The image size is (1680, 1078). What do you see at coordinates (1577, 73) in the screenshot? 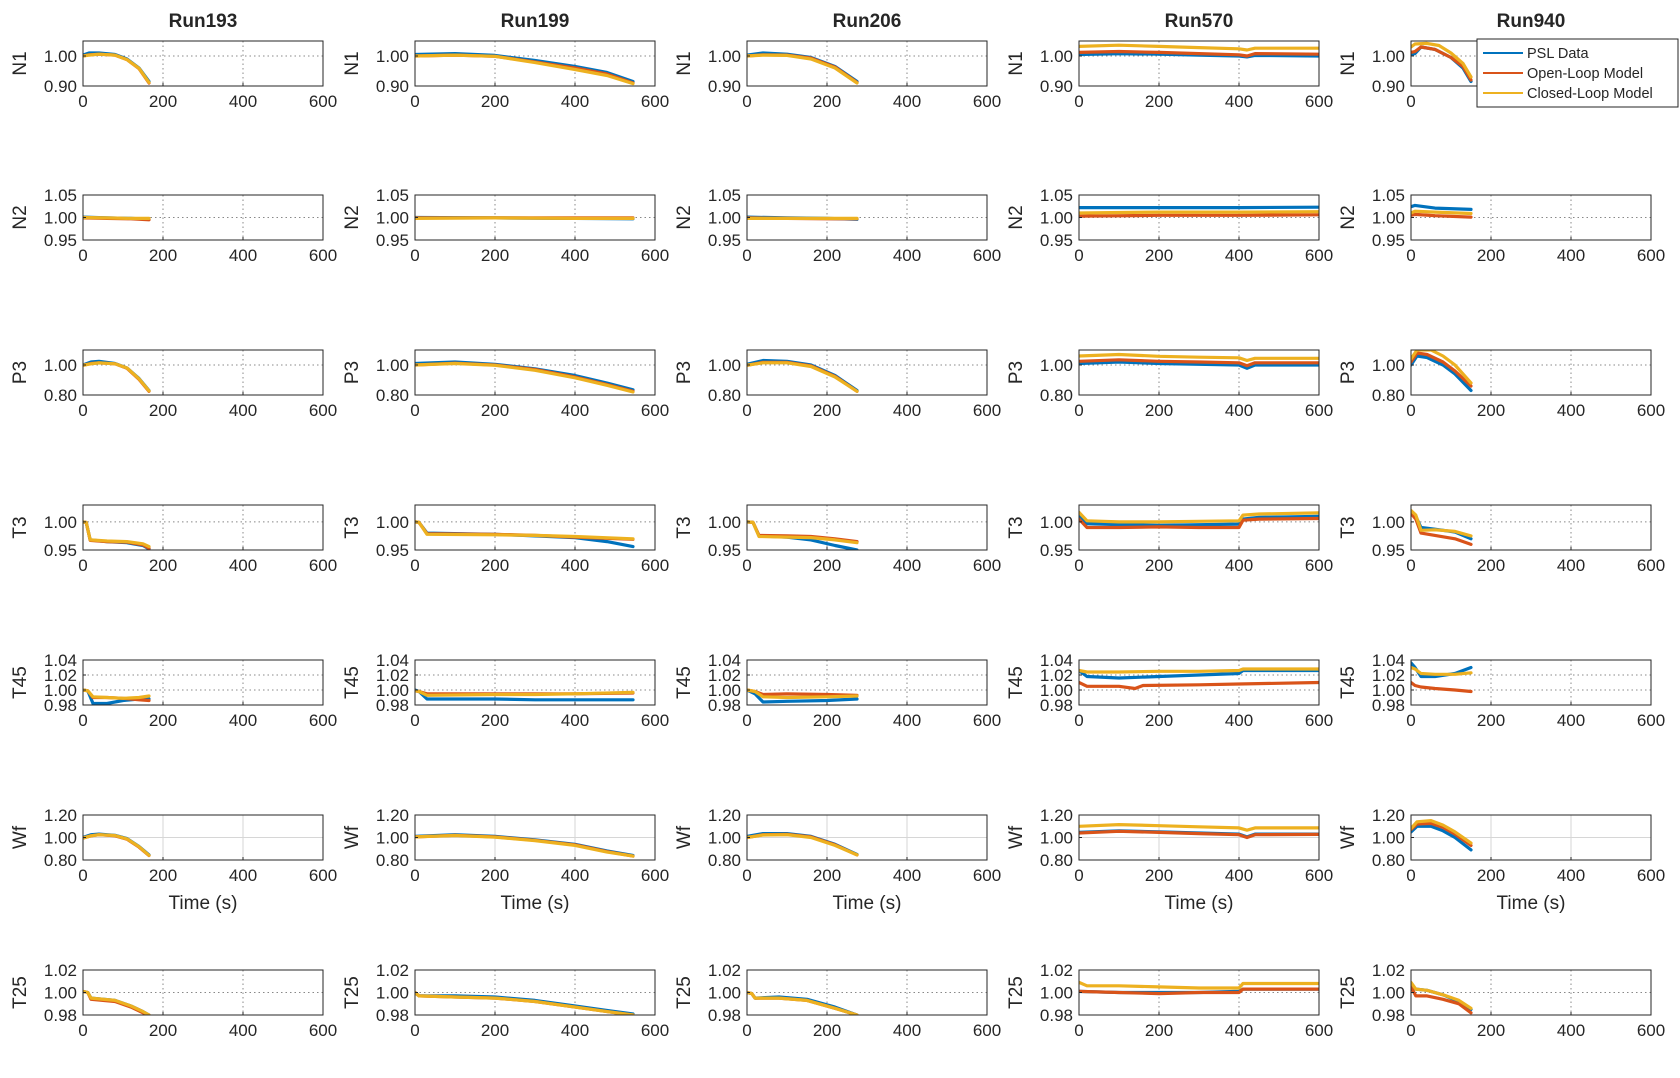
I see `legend: PSL DataOpen-Loop ModelClosed-Loop Model` at bounding box center [1577, 73].